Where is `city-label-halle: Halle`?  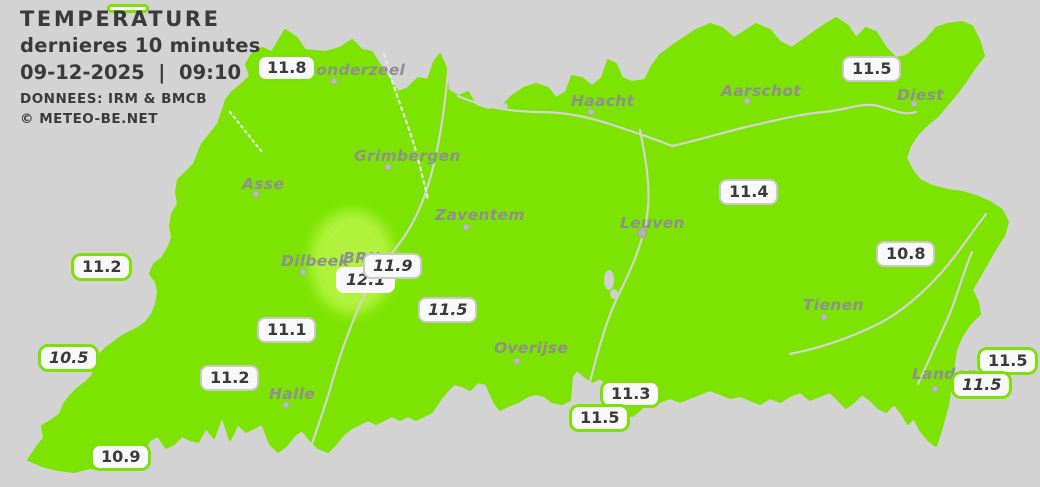 city-label-halle: Halle is located at coordinates (292, 394).